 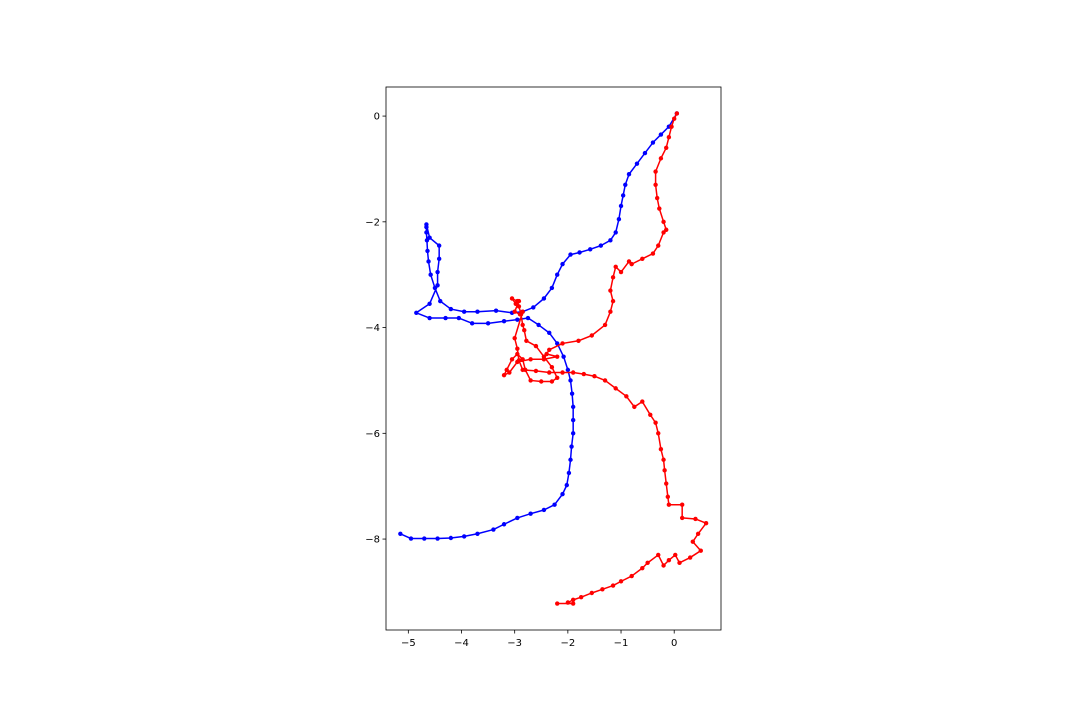 What do you see at coordinates (372, 540) in the screenshot?
I see `y-tick-label: −8` at bounding box center [372, 540].